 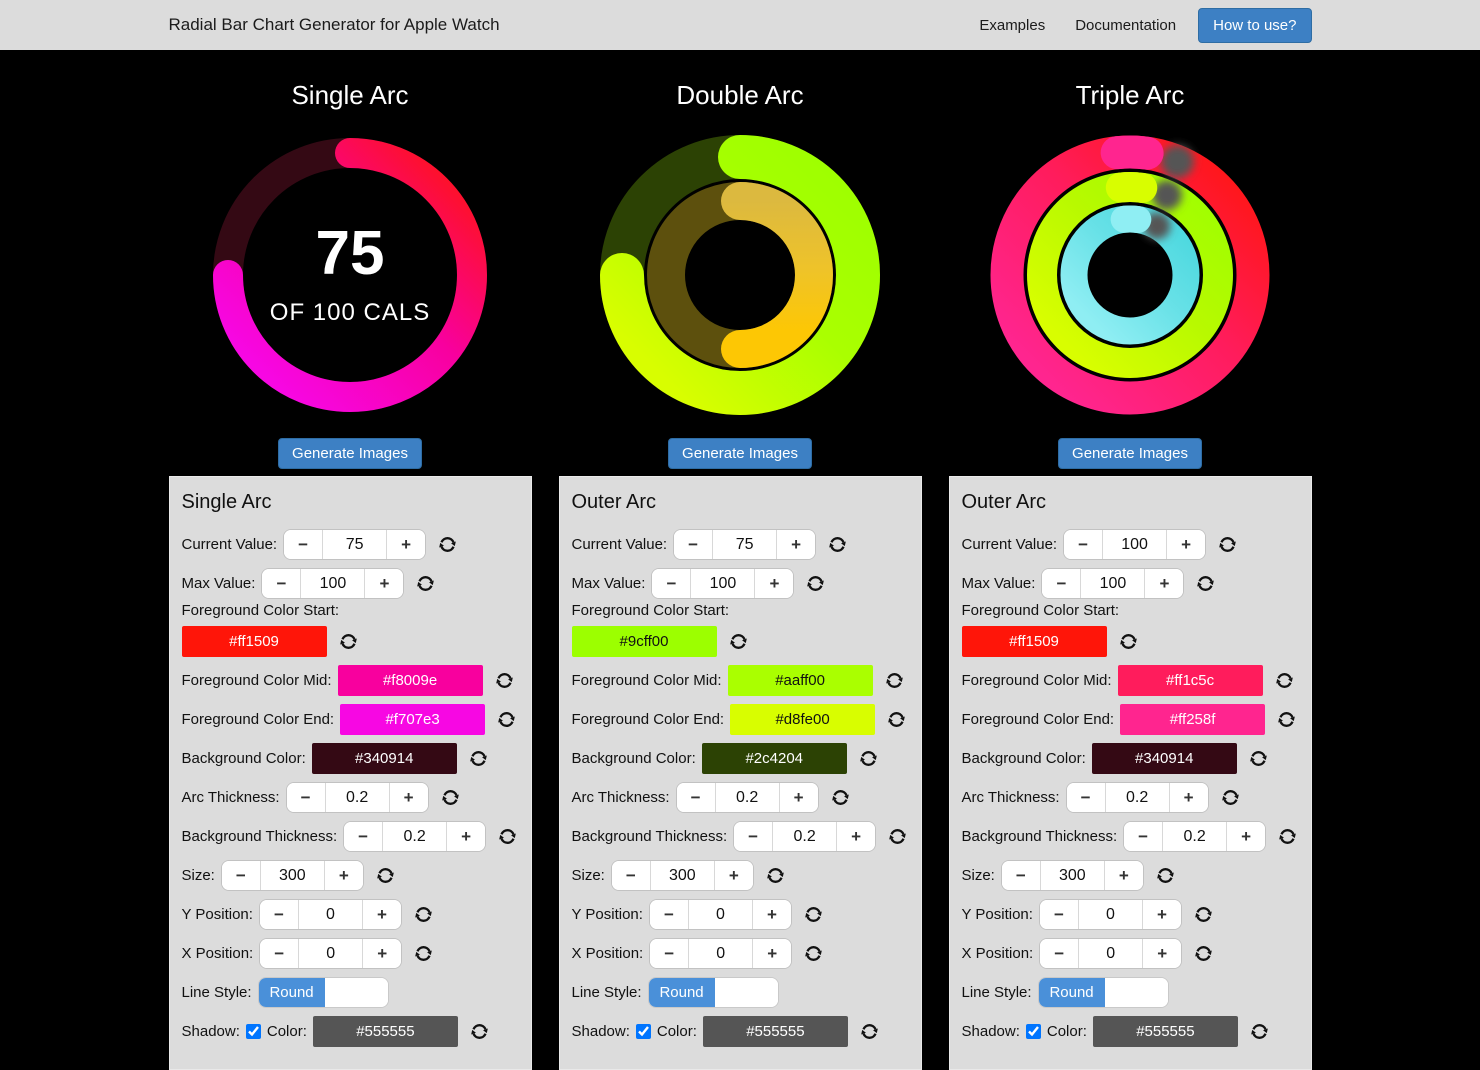 I want to click on color-swatch: #d8fe00, so click(x=803, y=719).